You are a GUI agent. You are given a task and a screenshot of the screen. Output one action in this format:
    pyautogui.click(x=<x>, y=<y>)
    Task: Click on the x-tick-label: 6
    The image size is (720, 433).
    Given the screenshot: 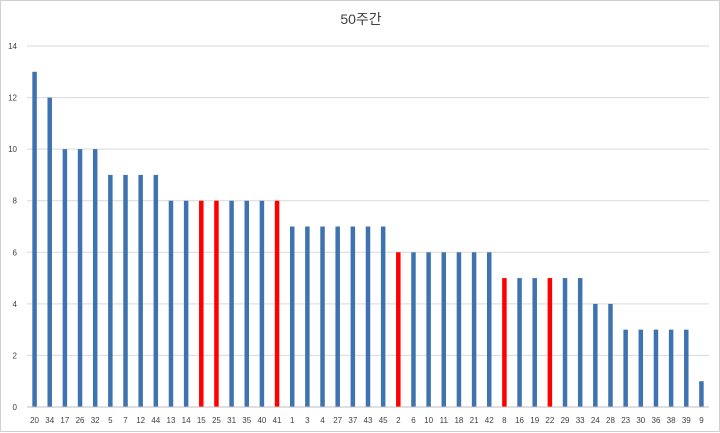 What is the action you would take?
    pyautogui.click(x=413, y=420)
    